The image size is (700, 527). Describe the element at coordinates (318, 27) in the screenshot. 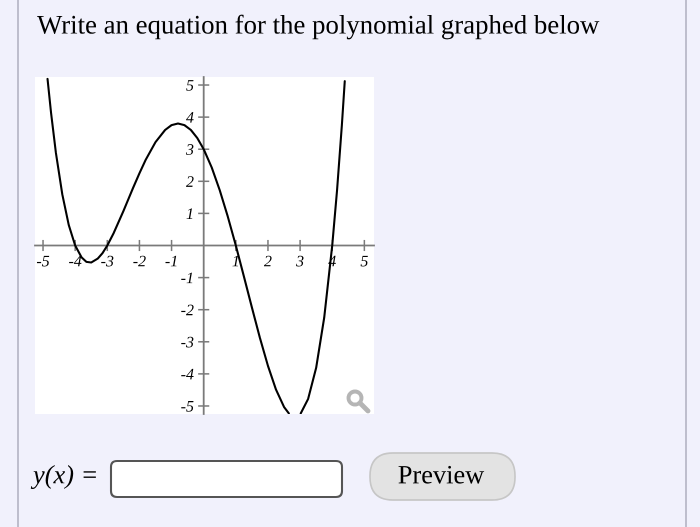

I see `chart-title: Write an equation for the polynomial graphed below` at that location.